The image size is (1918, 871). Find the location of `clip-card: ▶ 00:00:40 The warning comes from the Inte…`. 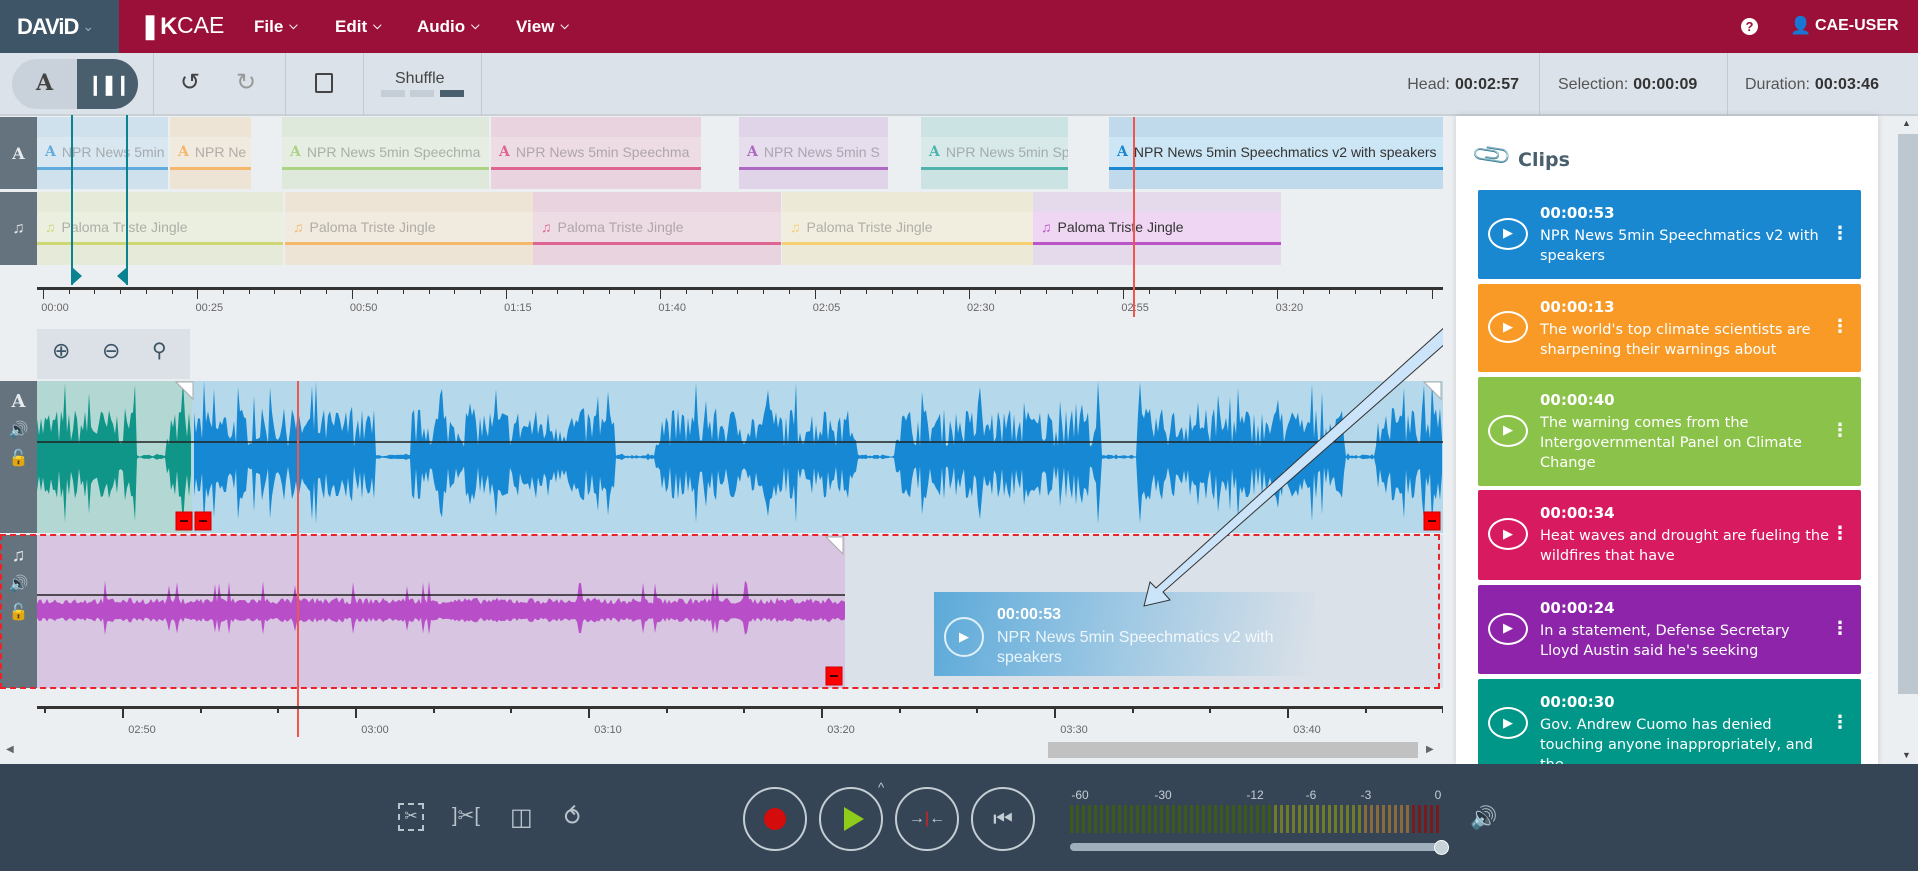

clip-card: ▶ 00:00:40 The warning comes from the Inte… is located at coordinates (1669, 431).